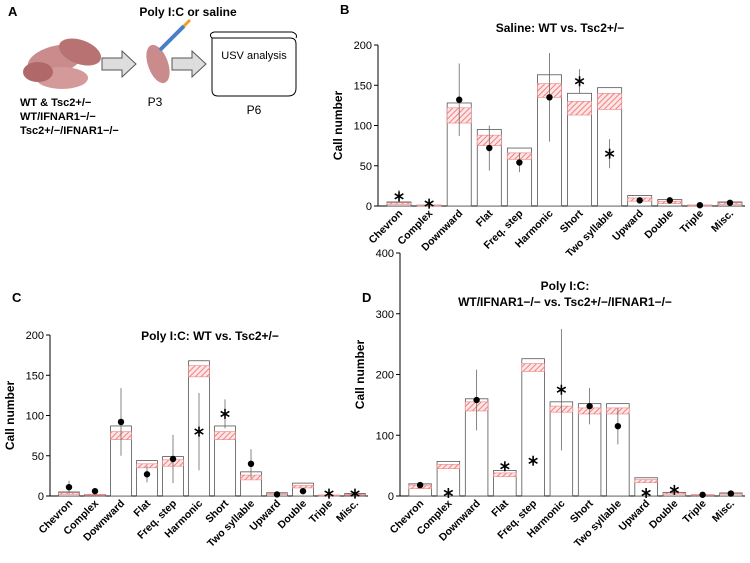 The height and width of the screenshot is (563, 750). Describe the element at coordinates (565, 302) in the screenshot. I see `chart-subtitle: WT/IFNAR1−/− vs. Tsc2+/−/IFNAR1−/−` at that location.